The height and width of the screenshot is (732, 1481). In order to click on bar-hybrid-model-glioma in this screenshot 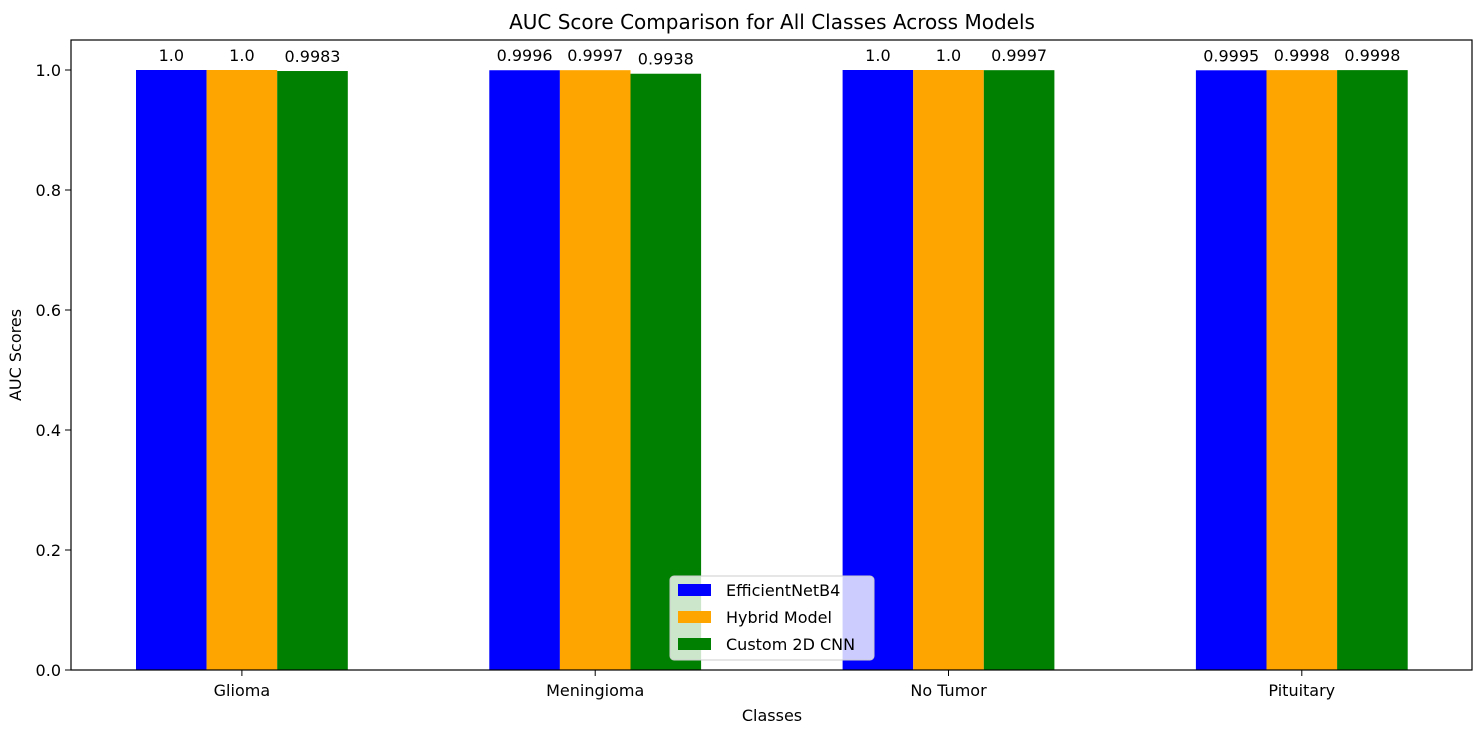, I will do `click(242, 370)`.